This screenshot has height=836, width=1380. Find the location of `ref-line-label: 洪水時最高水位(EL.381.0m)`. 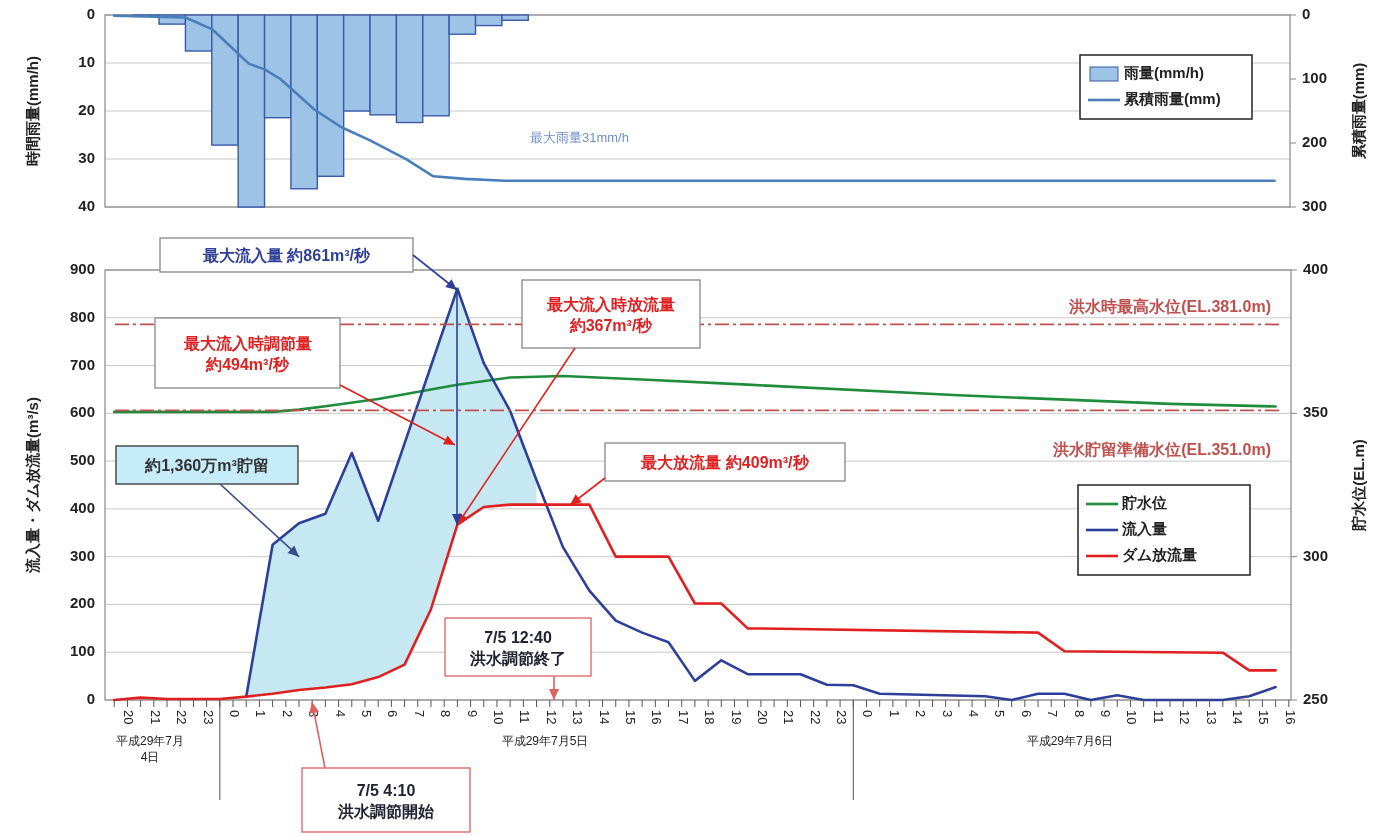

ref-line-label: 洪水時最高水位(EL.381.0m) is located at coordinates (1169, 306).